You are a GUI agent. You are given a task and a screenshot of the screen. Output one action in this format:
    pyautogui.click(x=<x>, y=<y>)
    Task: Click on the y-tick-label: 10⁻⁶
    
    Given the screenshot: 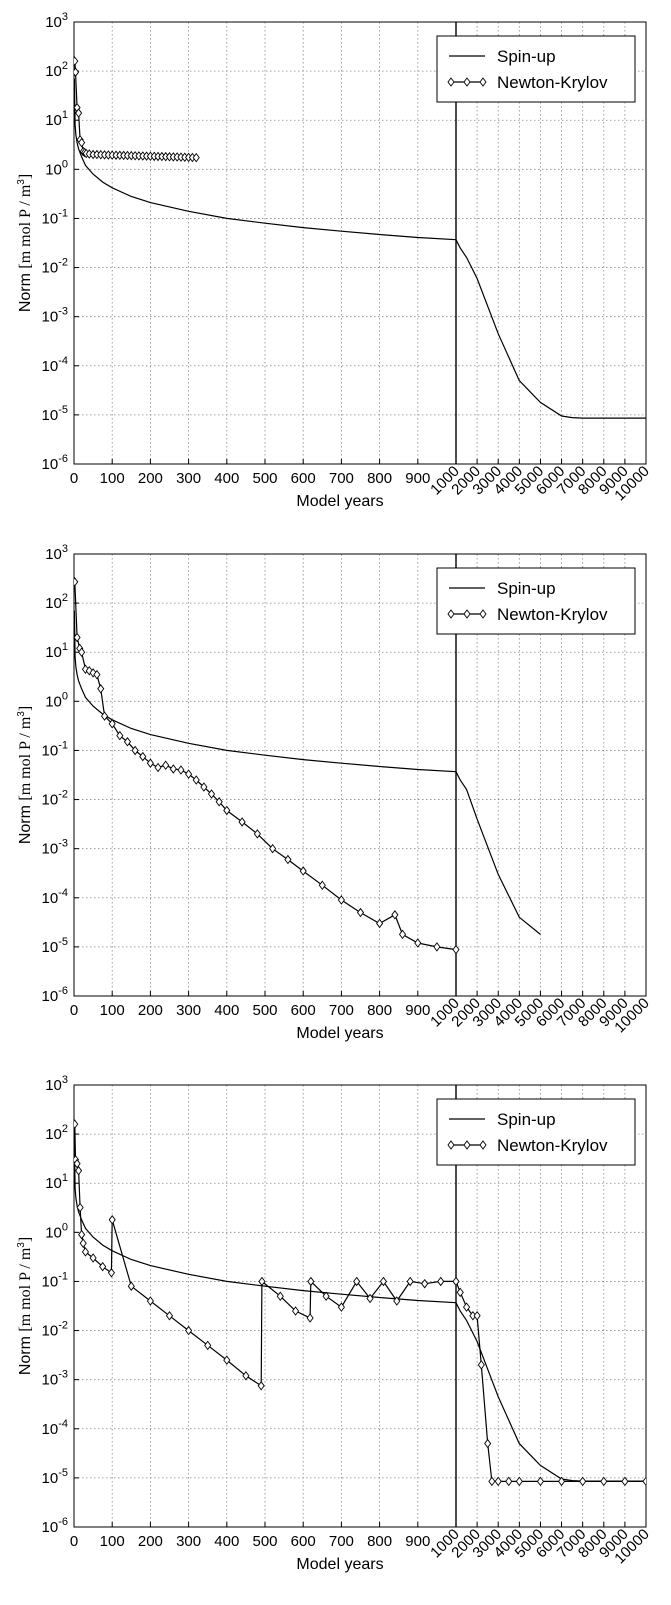 What is the action you would take?
    pyautogui.click(x=55, y=463)
    